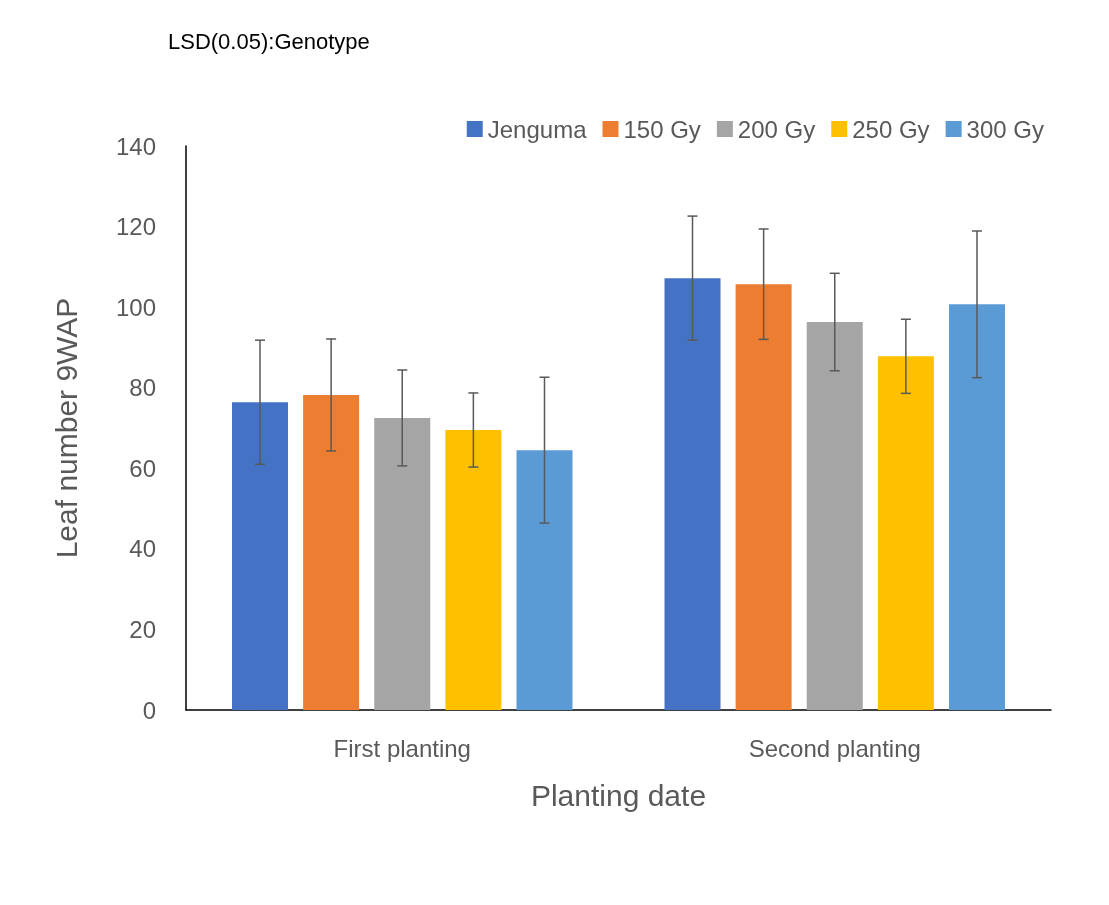 The image size is (1109, 905). Describe the element at coordinates (618, 795) in the screenshot. I see `x-axis-title: Planting date` at that location.